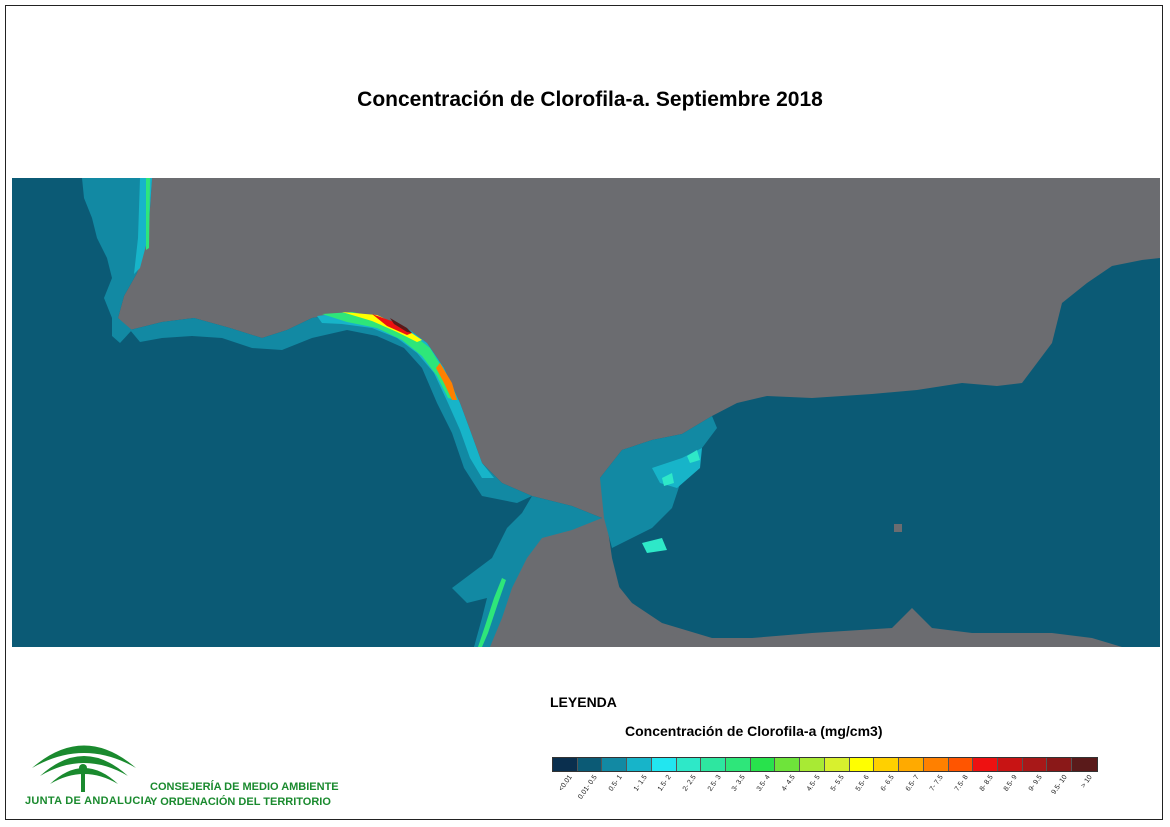  What do you see at coordinates (986, 783) in the screenshot?
I see `legend-class-label: 8- 8.5` at bounding box center [986, 783].